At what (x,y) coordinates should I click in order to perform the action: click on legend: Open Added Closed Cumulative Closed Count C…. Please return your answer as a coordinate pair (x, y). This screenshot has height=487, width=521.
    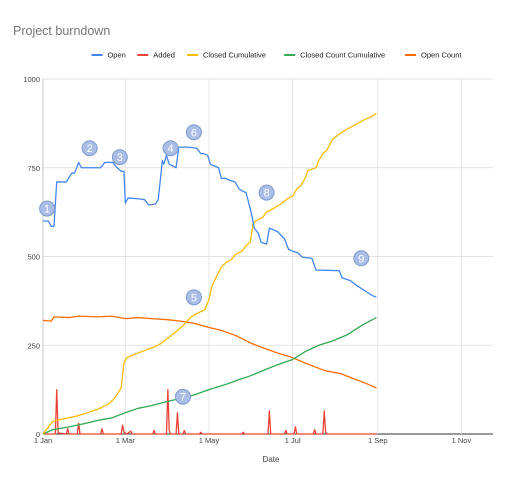
    Looking at the image, I should click on (276, 55).